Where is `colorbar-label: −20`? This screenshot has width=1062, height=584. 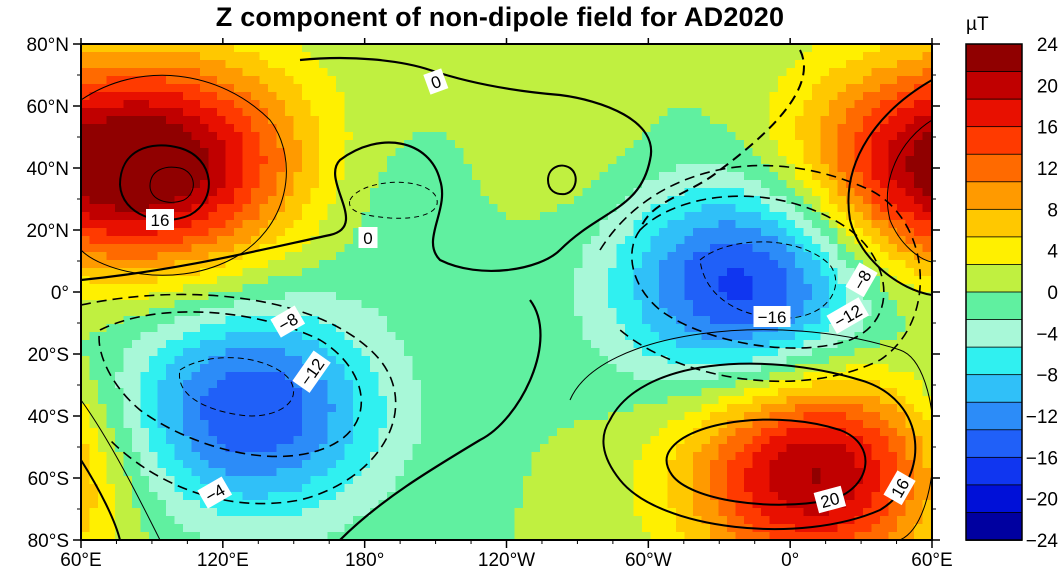
colorbar-label: −20 is located at coordinates (1042, 500).